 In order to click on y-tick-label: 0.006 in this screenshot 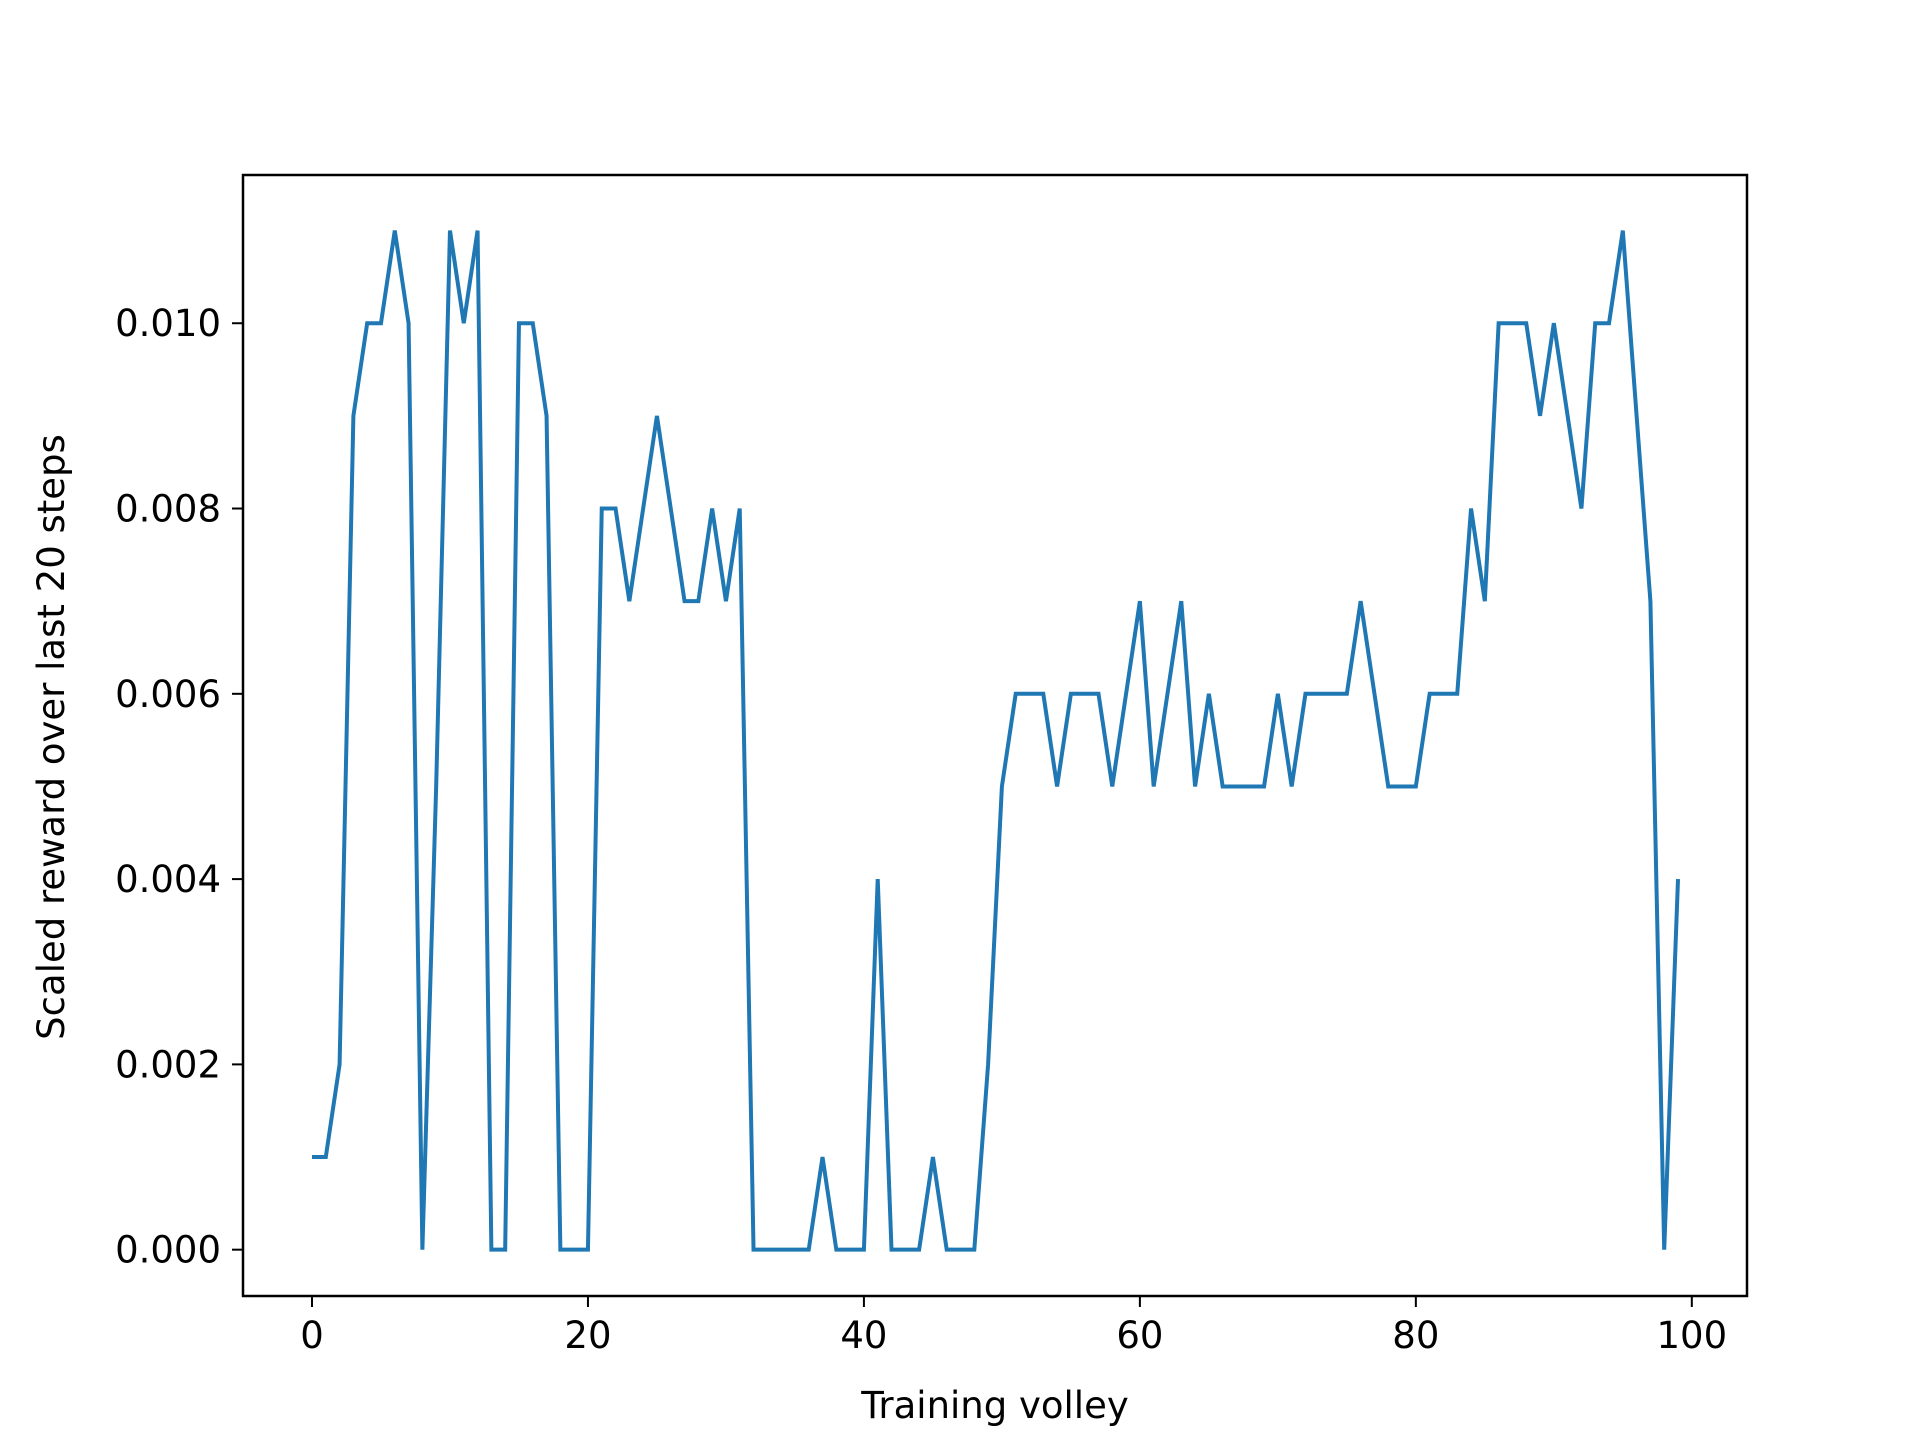, I will do `click(168, 694)`.